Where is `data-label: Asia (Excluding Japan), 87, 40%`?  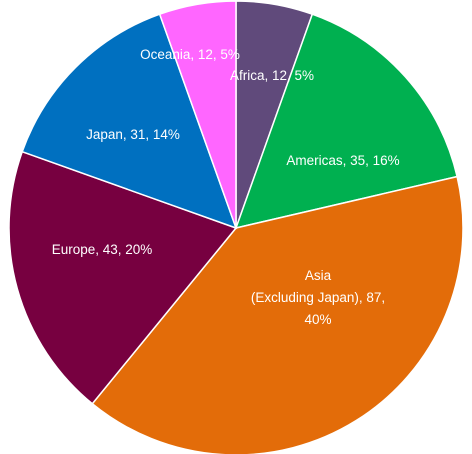
data-label: Asia (Excluding Japan), 87, 40% is located at coordinates (318, 297).